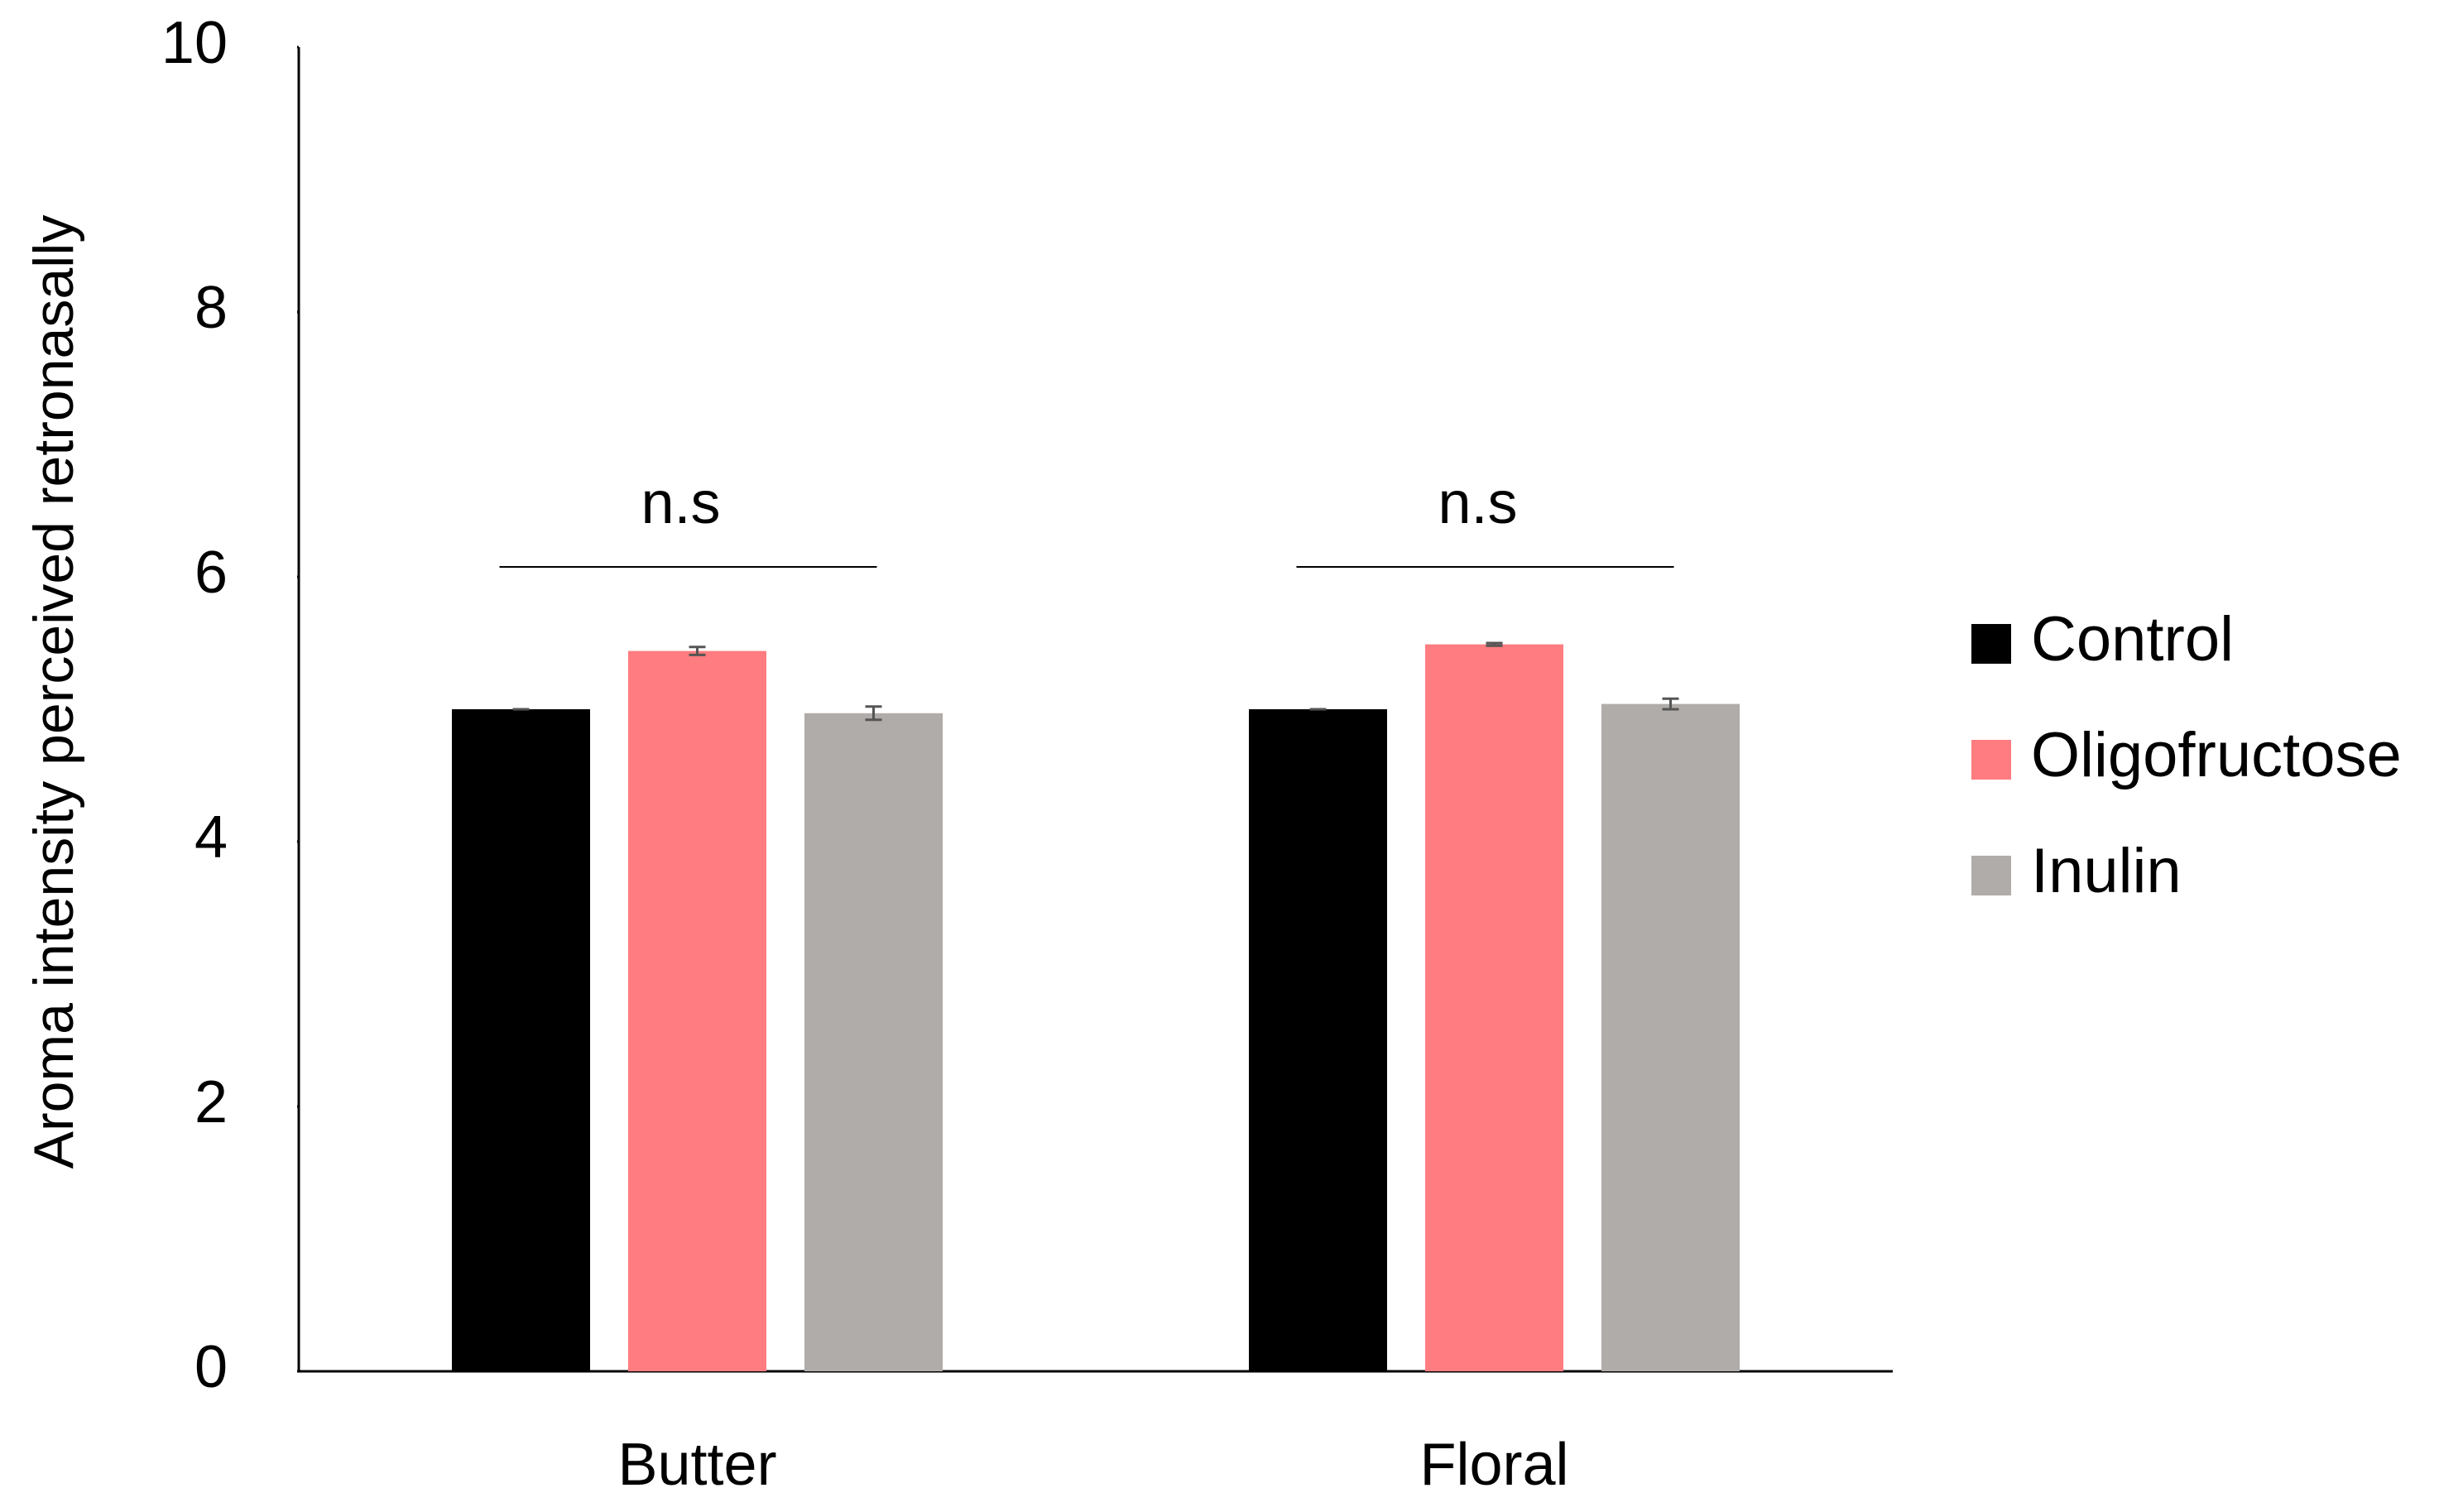 This screenshot has width=2463, height=1512. I want to click on legend-label: Inulin, so click(2106, 871).